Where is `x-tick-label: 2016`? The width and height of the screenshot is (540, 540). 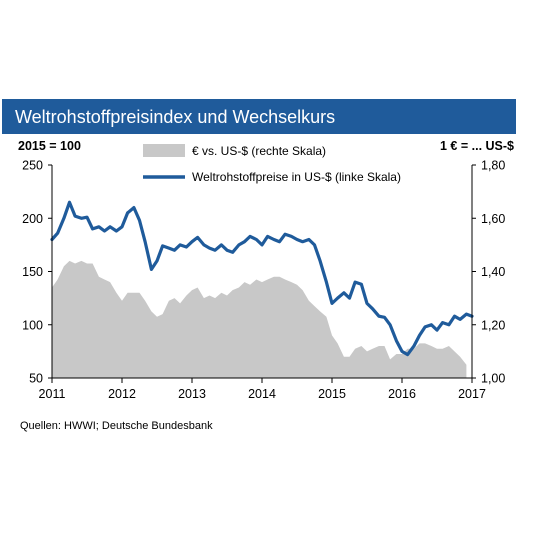 x-tick-label: 2016 is located at coordinates (402, 394).